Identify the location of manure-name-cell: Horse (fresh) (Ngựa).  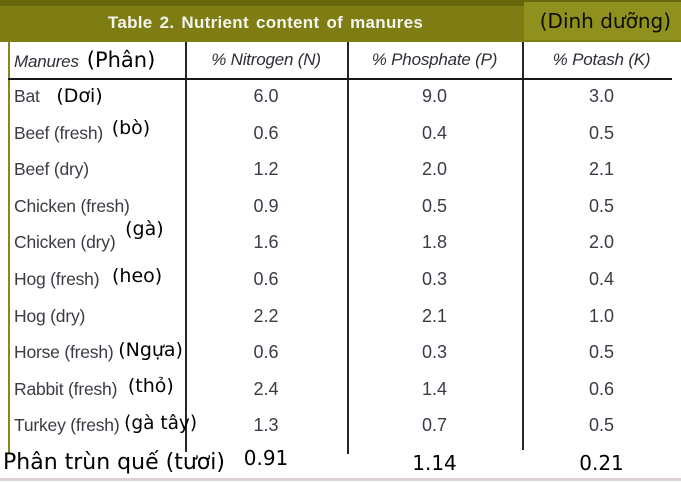
(96, 352).